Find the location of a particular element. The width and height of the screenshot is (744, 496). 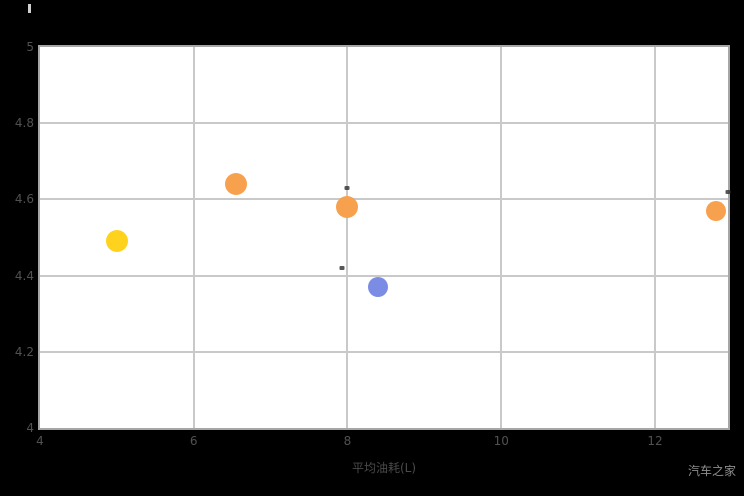

y-tick-label: 4.2 is located at coordinates (24, 351).